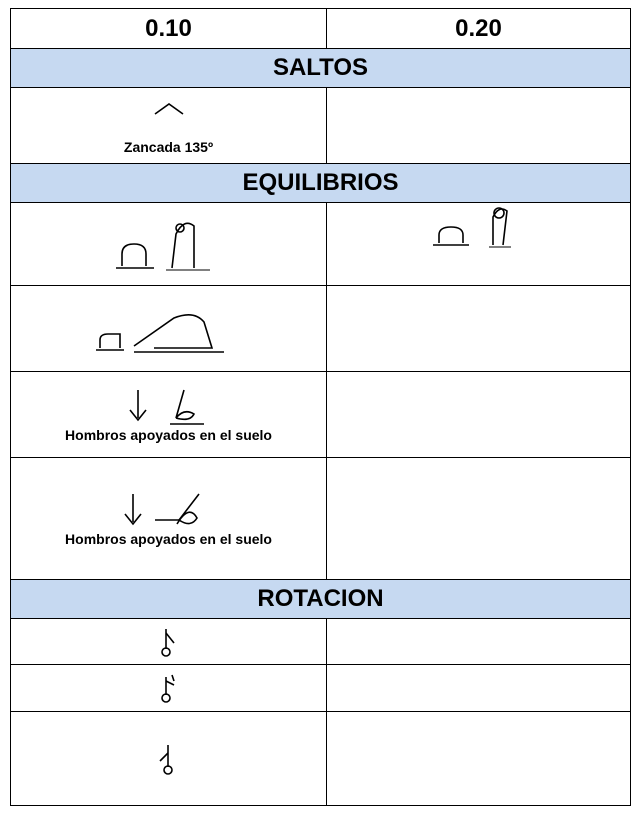 This screenshot has width=631, height=813. I want to click on caption: Zancada 135º, so click(168, 146).